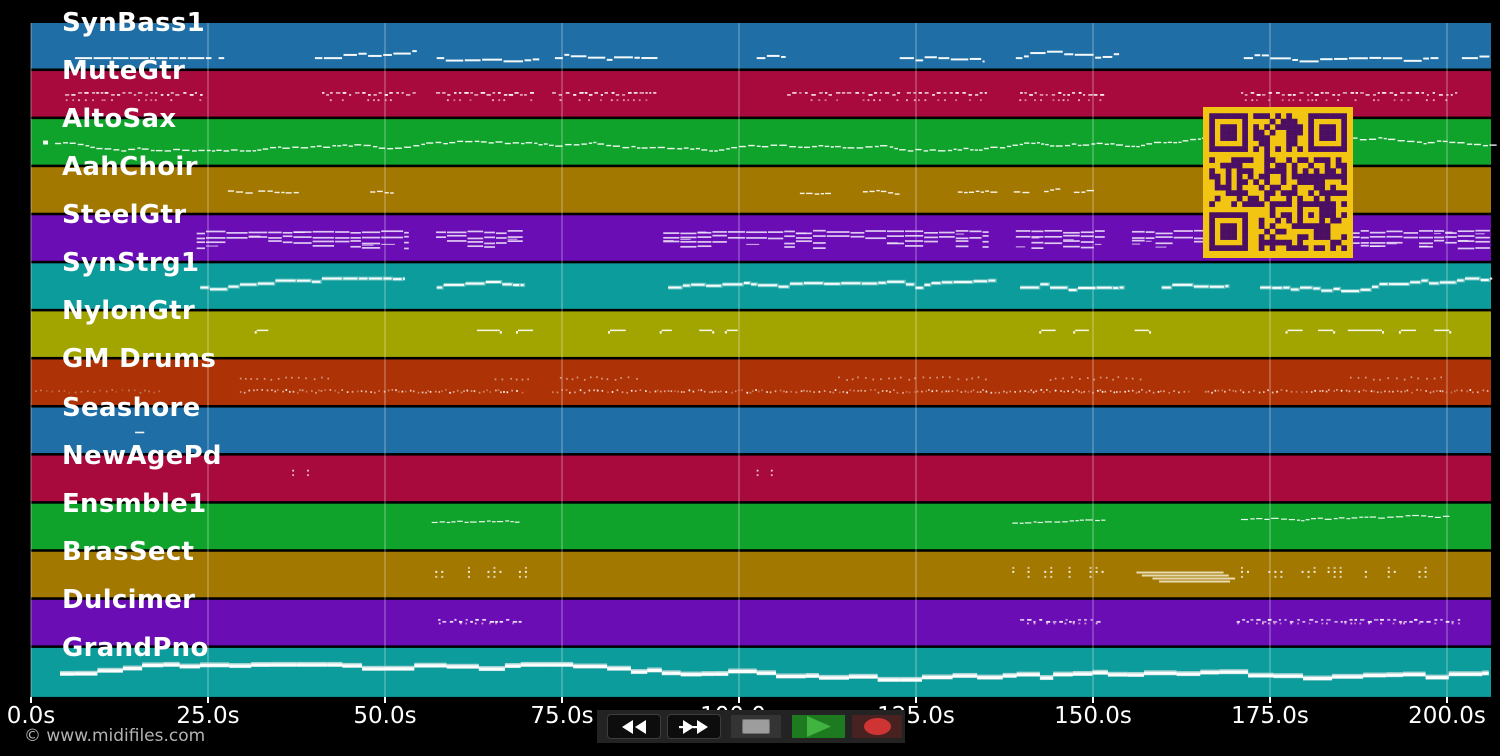  What do you see at coordinates (1270, 716) in the screenshot?
I see `axis-tick-label: 175.0s` at bounding box center [1270, 716].